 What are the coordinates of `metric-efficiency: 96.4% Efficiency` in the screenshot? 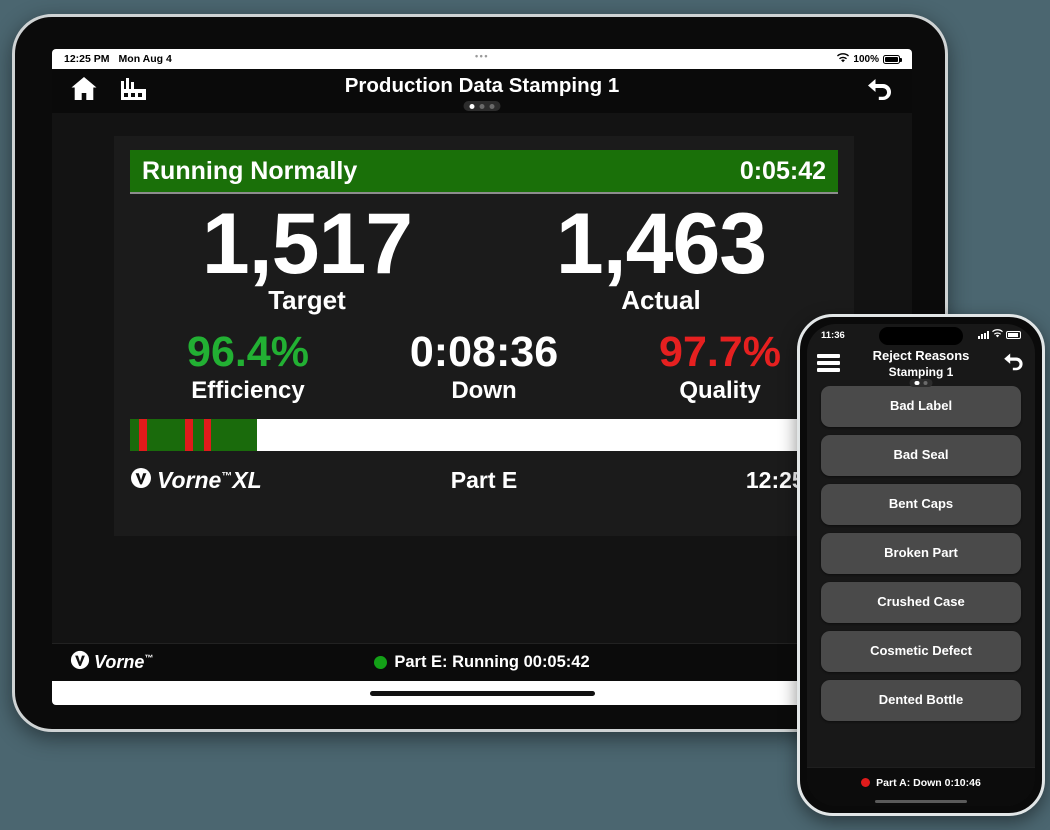 It's located at (248, 367).